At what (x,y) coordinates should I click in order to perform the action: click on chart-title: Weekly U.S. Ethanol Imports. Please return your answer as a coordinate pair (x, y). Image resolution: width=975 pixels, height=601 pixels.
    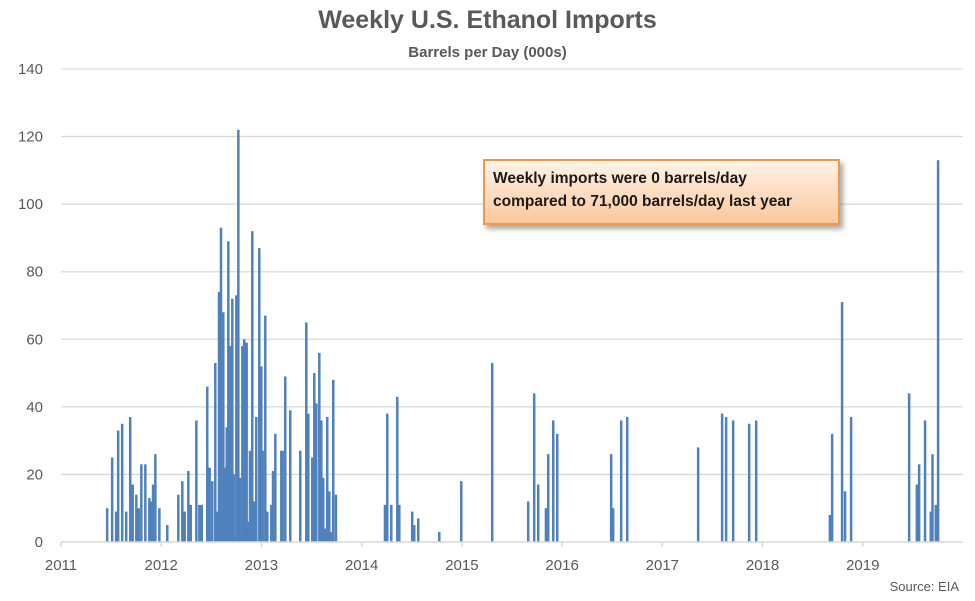
    Looking at the image, I should click on (487, 20).